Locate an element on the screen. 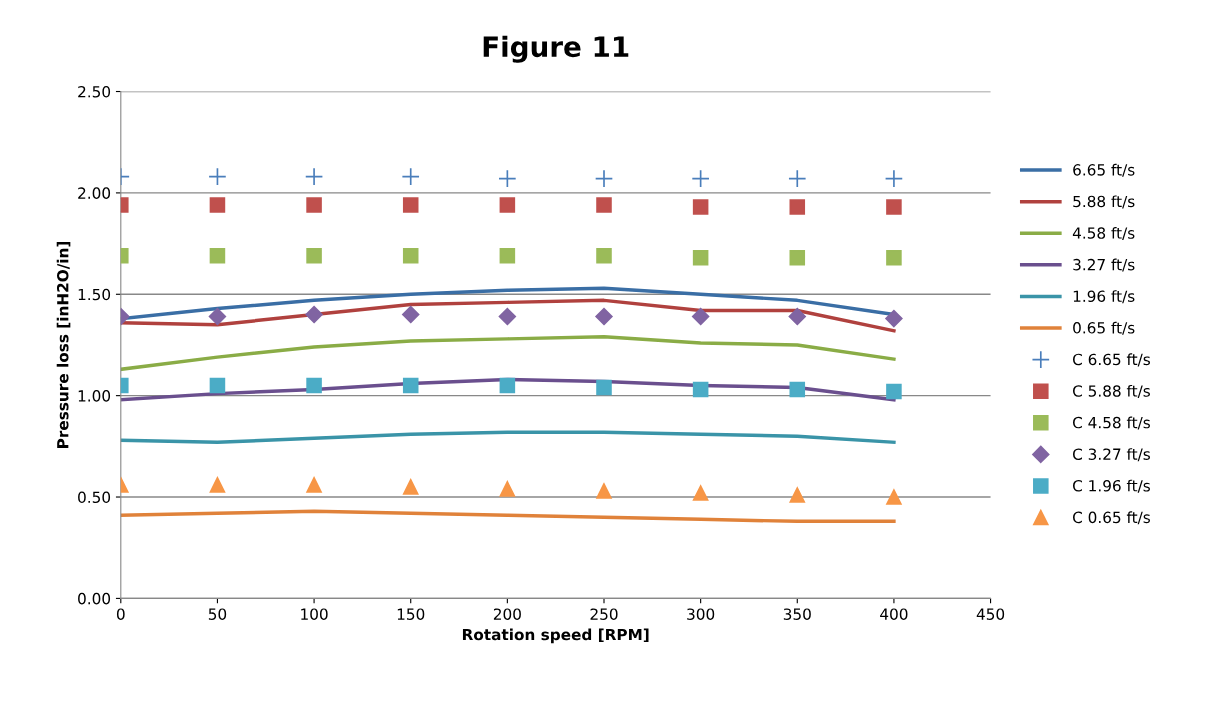  x-tick-label: 450 is located at coordinates (990, 614).